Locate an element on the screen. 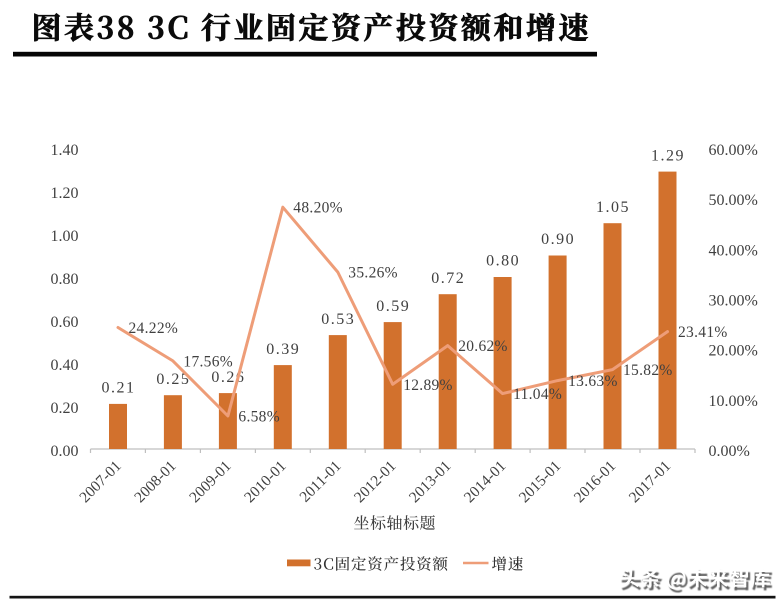 The image size is (781, 606). svg-text: 0.20 is located at coordinates (65, 408).